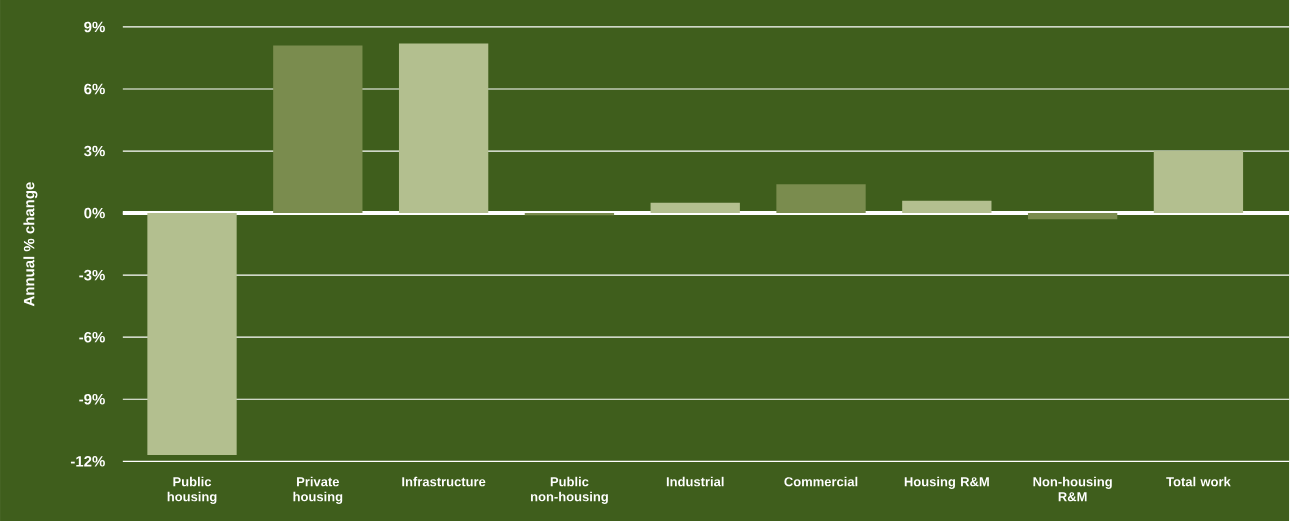  What do you see at coordinates (1072, 489) in the screenshot?
I see `x-tick-label: Non-housing R&M` at bounding box center [1072, 489].